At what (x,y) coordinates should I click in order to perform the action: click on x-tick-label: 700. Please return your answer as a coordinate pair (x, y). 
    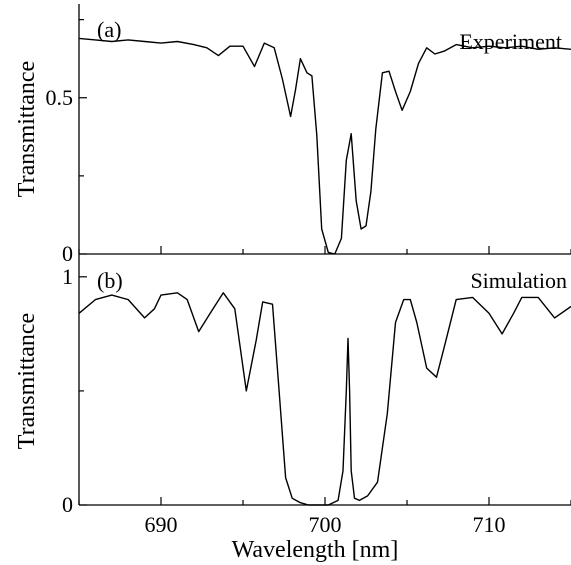
    Looking at the image, I should click on (325, 524).